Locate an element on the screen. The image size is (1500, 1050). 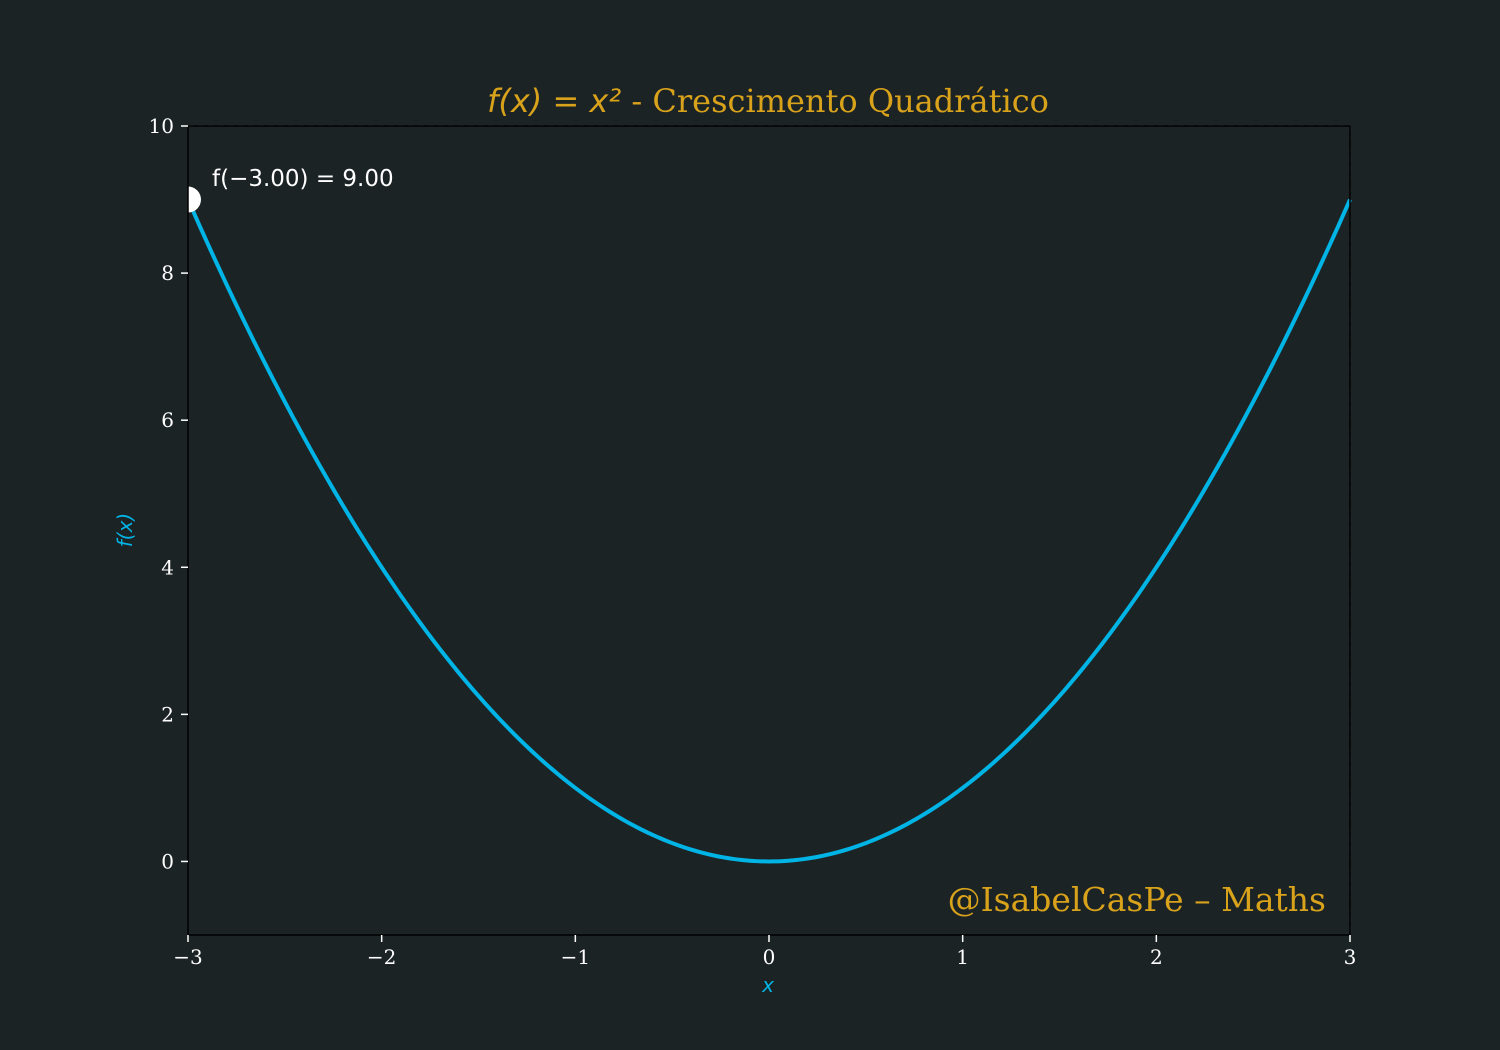
x-tick-label: 1 is located at coordinates (962, 957).